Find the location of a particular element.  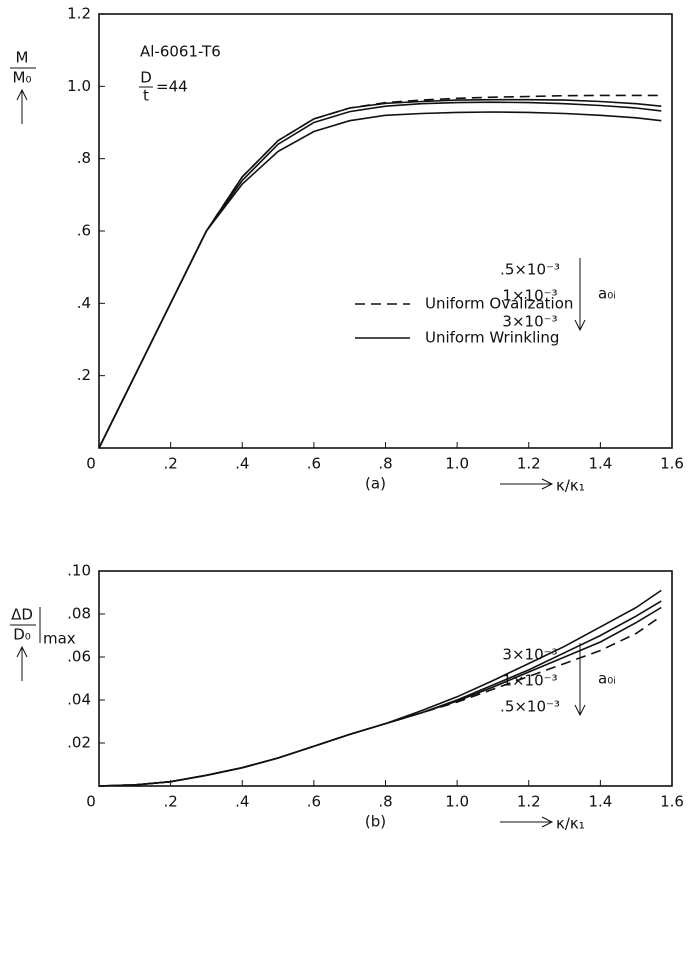

y-tick-label: .08 is located at coordinates (79, 614).